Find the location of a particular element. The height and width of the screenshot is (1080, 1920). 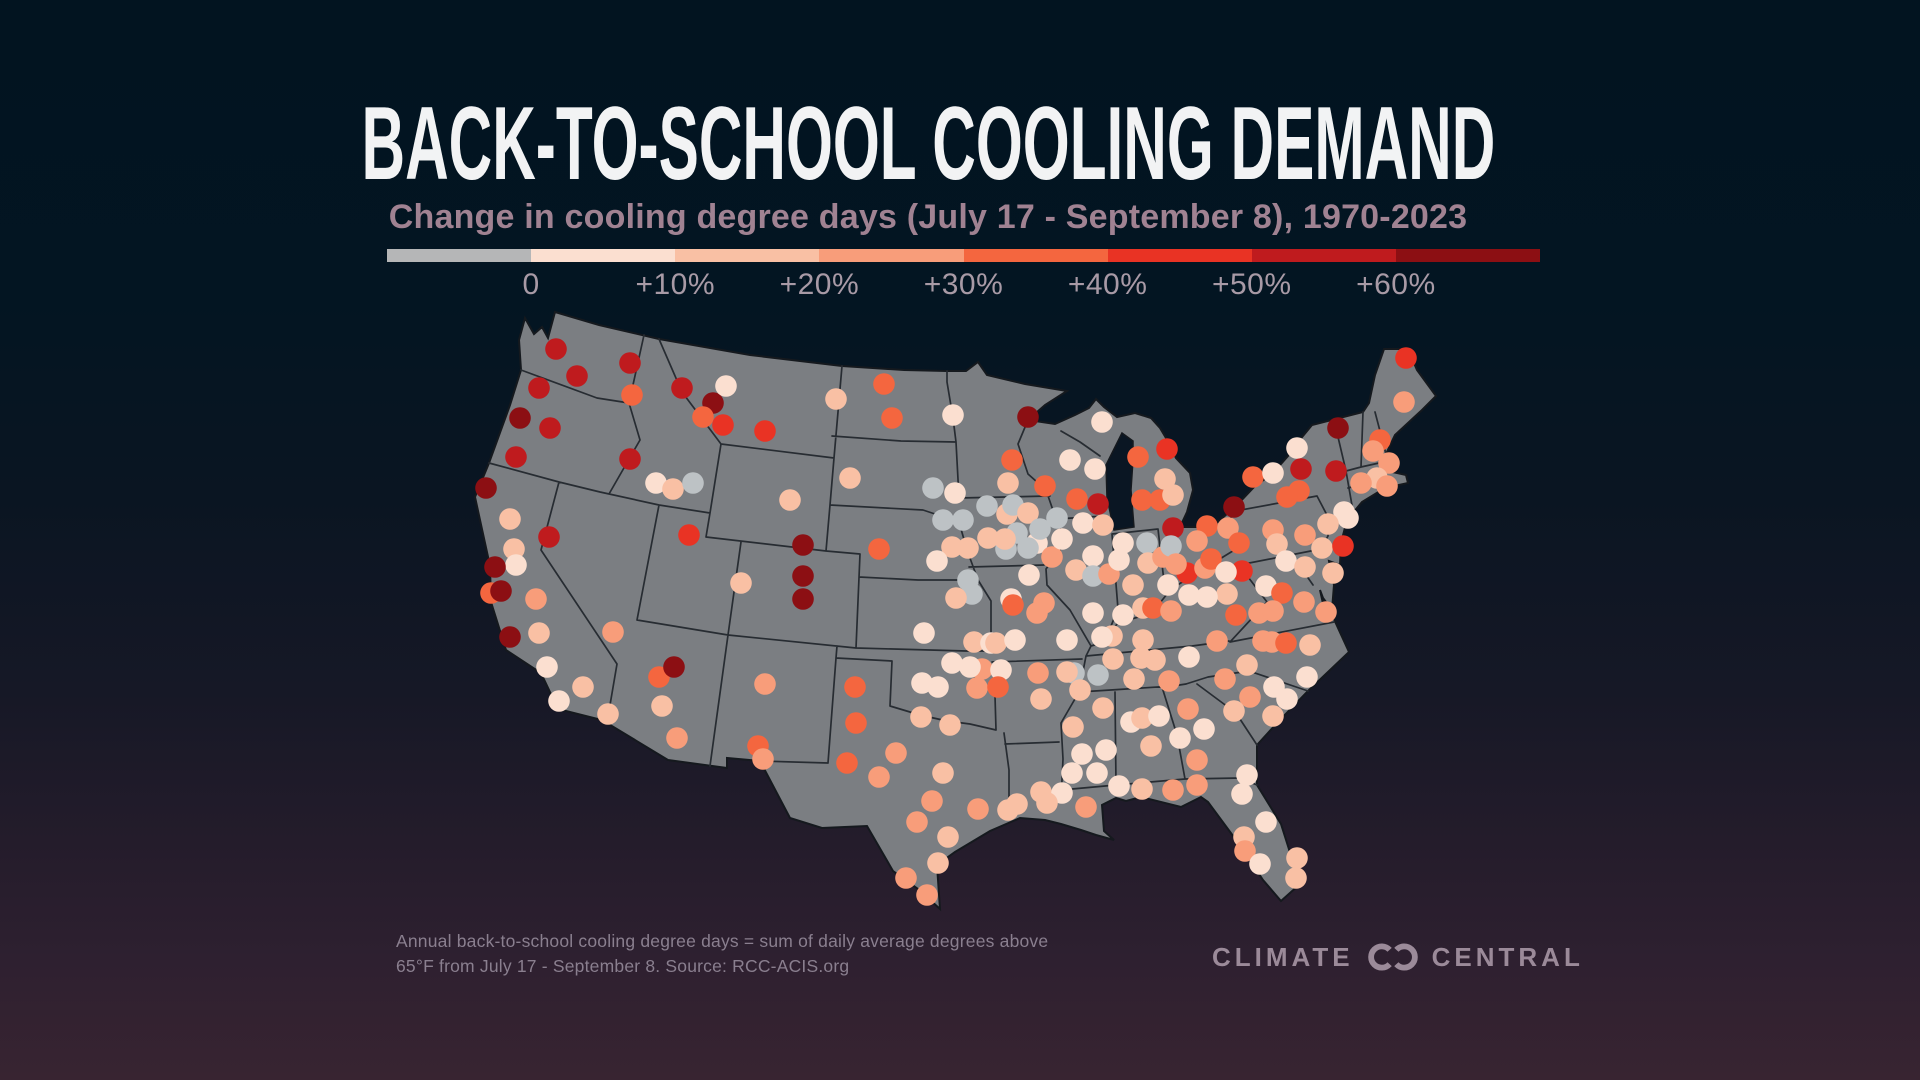

legend-tick-label: +50% is located at coordinates (1251, 284).